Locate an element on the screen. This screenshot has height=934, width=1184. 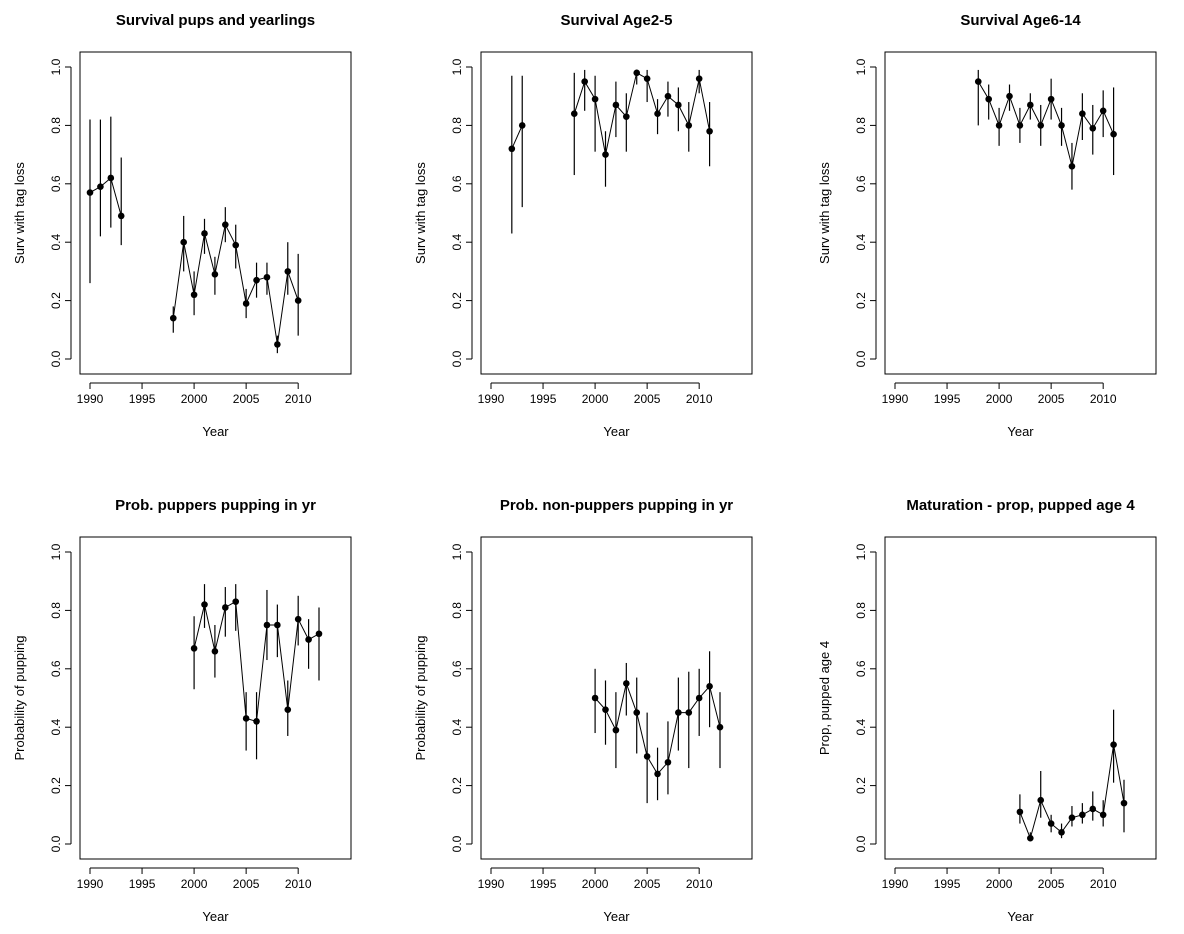
y-axis-label: Prop, pupped age 4 is located at coordinates (824, 698).